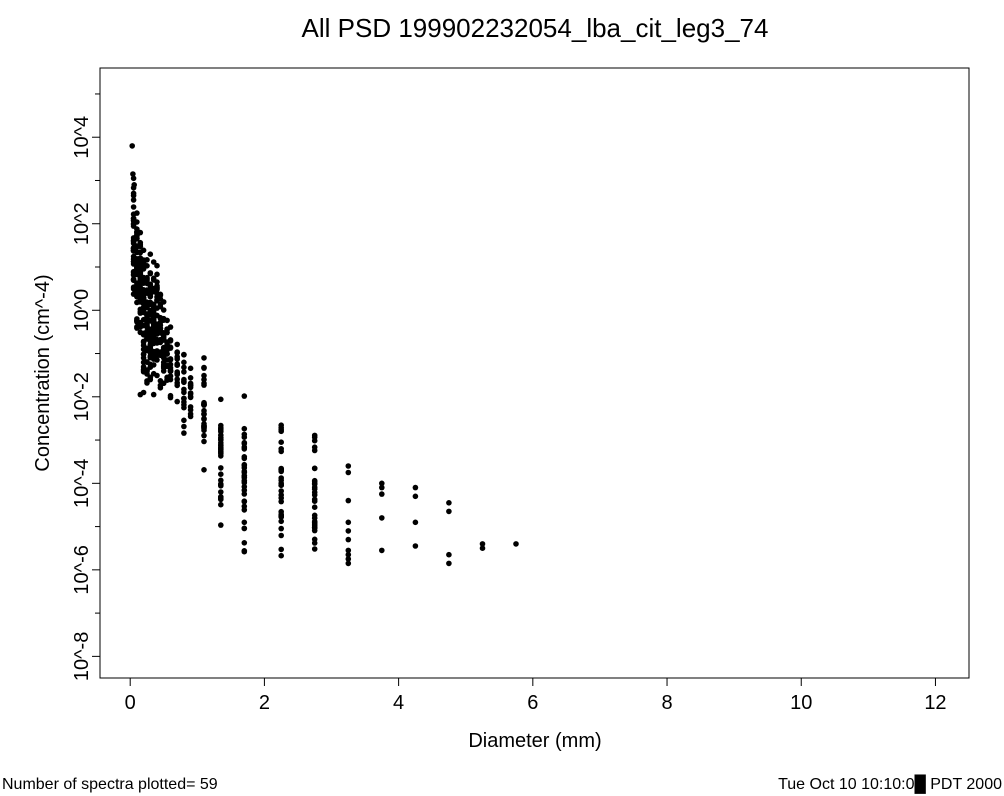 Image resolution: width=1004 pixels, height=796 pixels. What do you see at coordinates (398, 703) in the screenshot?
I see `x-tick-label: 4` at bounding box center [398, 703].